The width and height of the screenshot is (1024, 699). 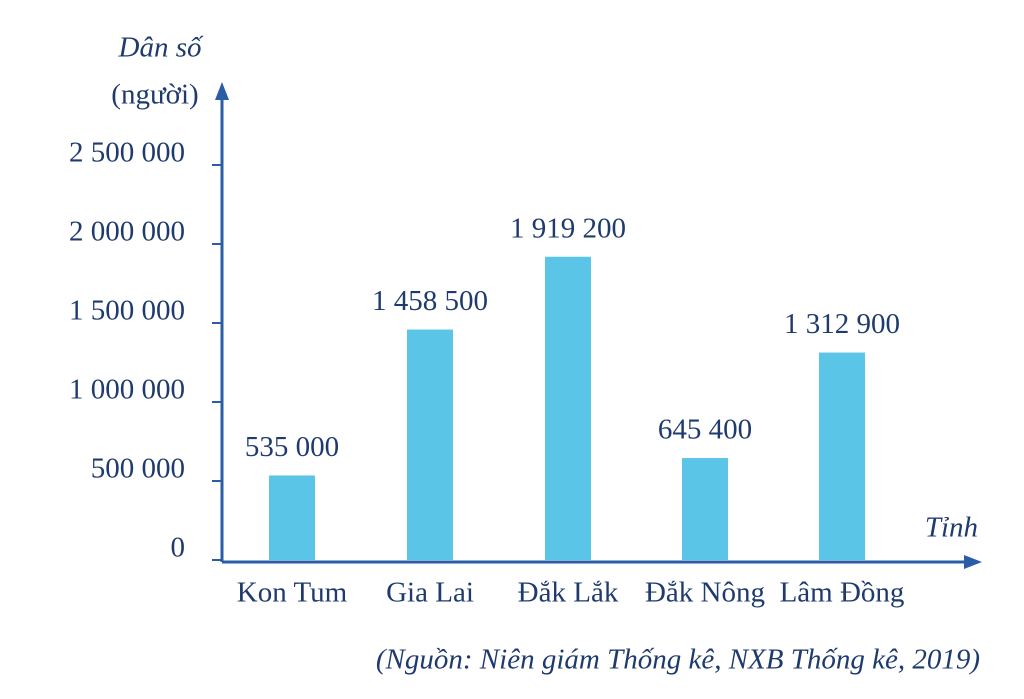 I want to click on value-label: 1 919 200, so click(x=568, y=228).